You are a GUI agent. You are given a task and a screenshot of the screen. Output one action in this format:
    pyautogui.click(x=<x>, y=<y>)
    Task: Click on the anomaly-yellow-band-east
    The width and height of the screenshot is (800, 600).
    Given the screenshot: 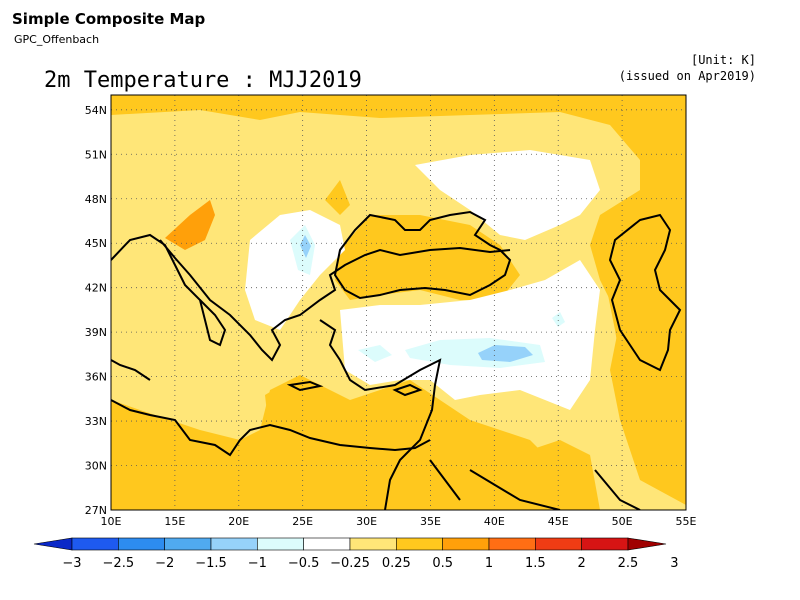 What is the action you would take?
    pyautogui.click(x=645, y=325)
    